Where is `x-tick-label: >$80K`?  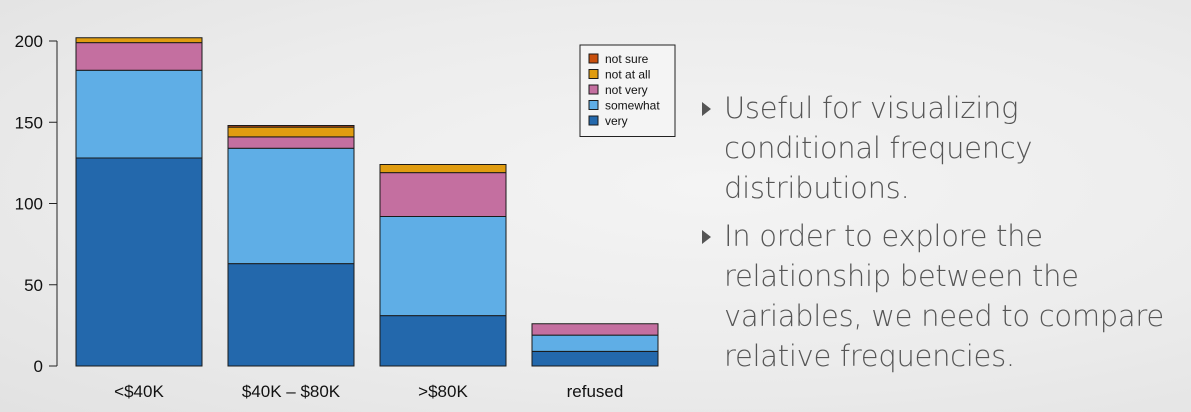 x-tick-label: >$80K is located at coordinates (443, 391).